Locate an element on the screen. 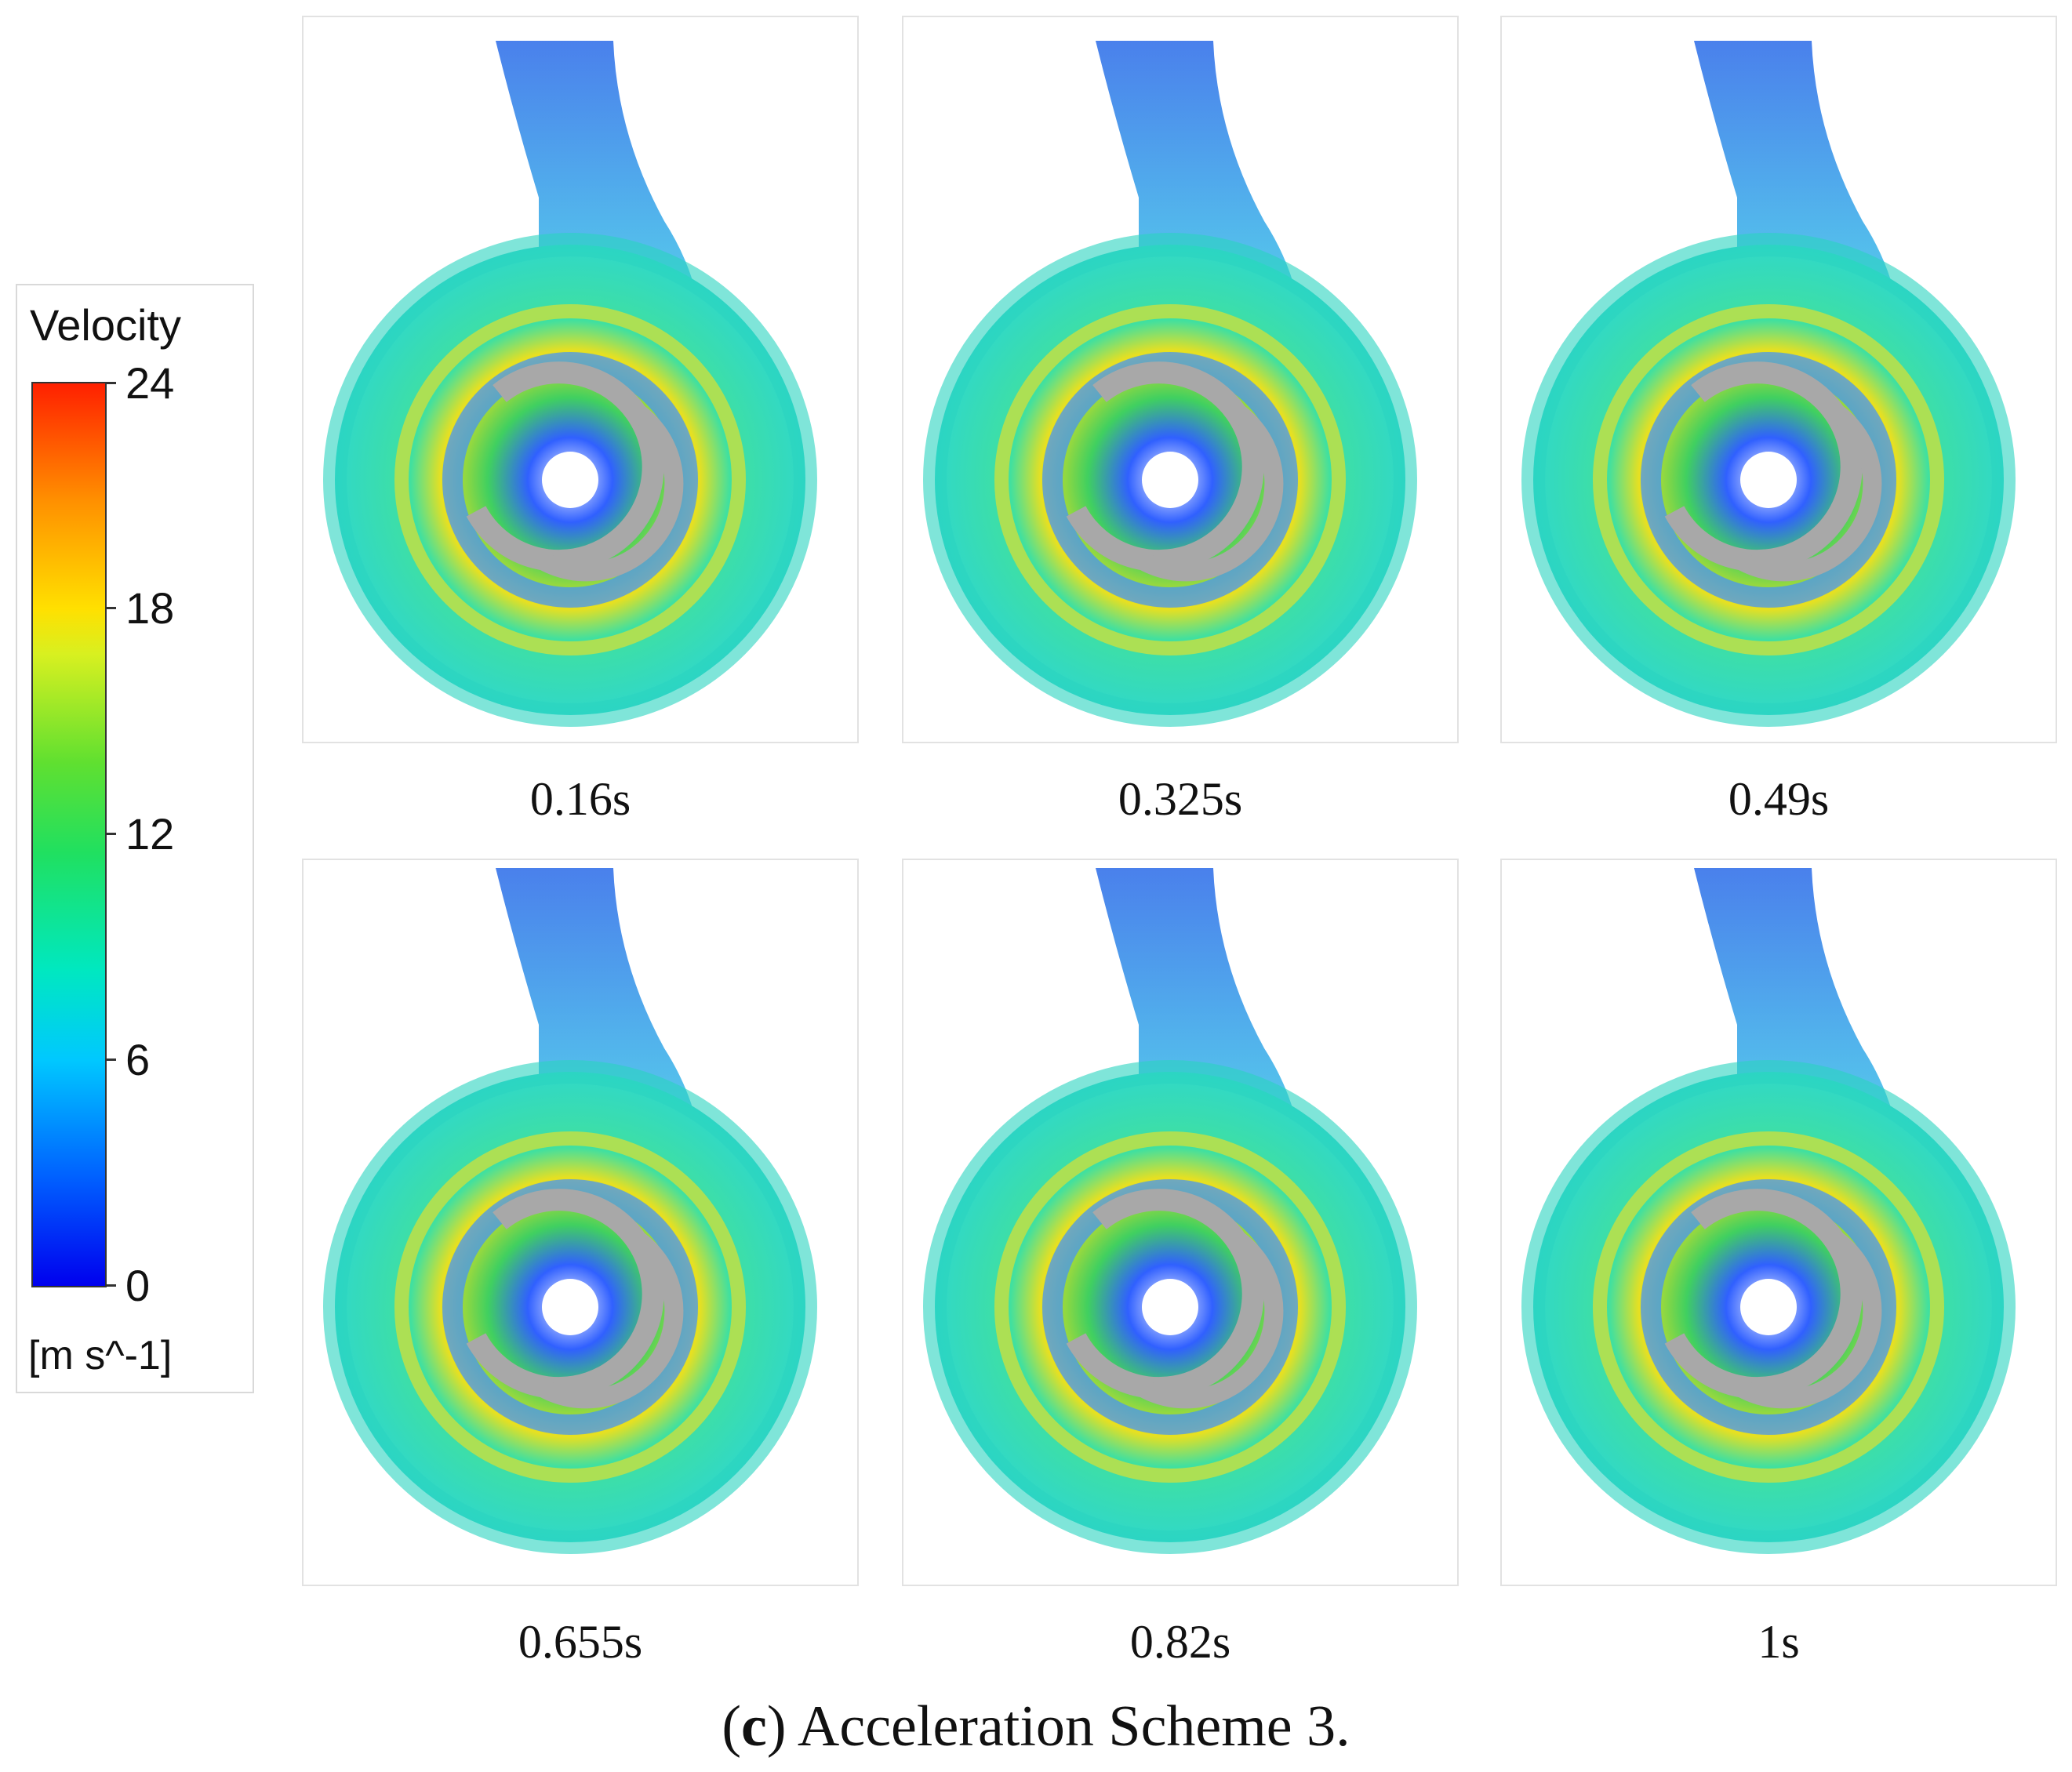 Image resolution: width=2072 pixels, height=1772 pixels. time-label-6: 1s is located at coordinates (1779, 1642).